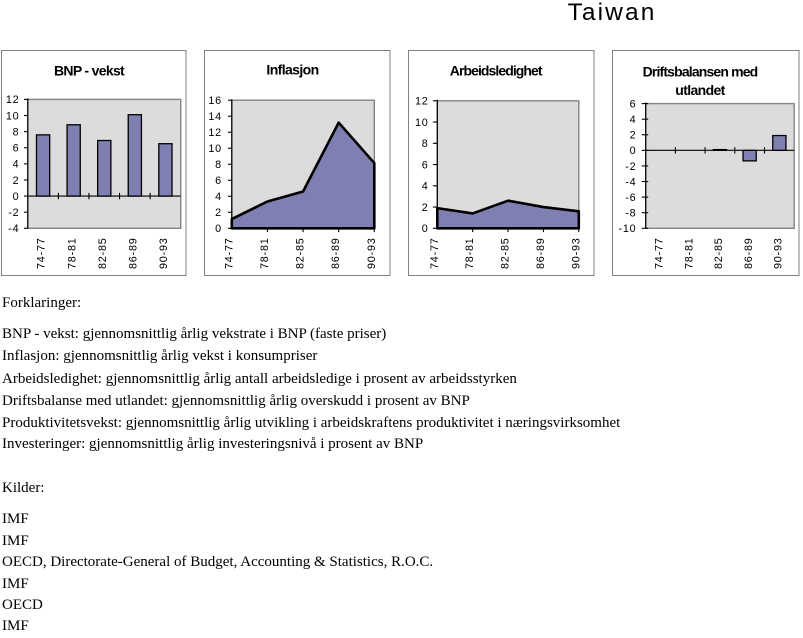 Image resolution: width=803 pixels, height=638 pixels. Describe the element at coordinates (700, 72) in the screenshot. I see `svg-text: Driftsbalansen med` at that location.